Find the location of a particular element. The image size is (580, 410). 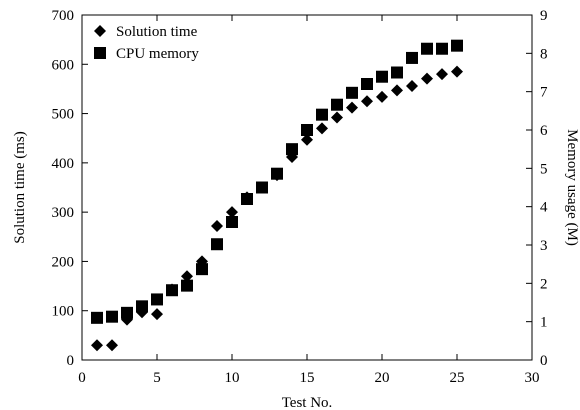

right-y-tick-label: 7 is located at coordinates (544, 93).